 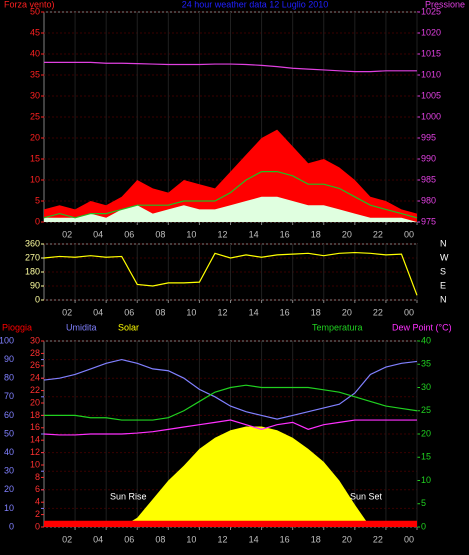 I want to click on y2-tick-label: 10, so click(x=426, y=480).